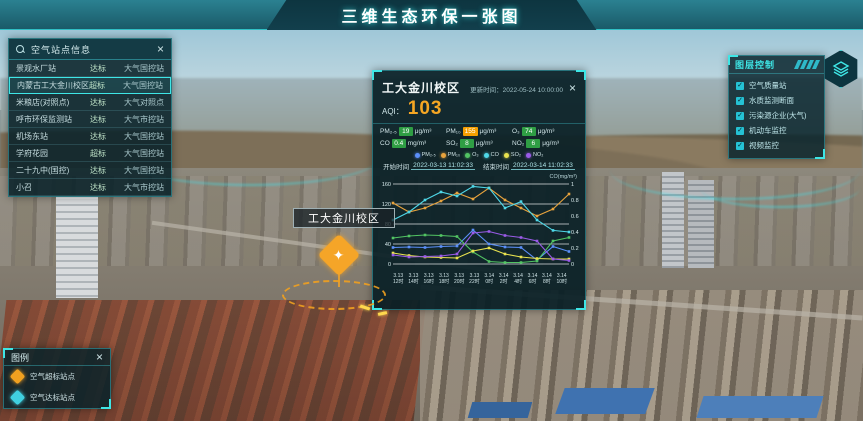 Image resolution: width=863 pixels, height=421 pixels. Describe the element at coordinates (90, 119) in the screenshot. I see `station-row: 呼市环保监测站 达标 大气市控站` at that location.